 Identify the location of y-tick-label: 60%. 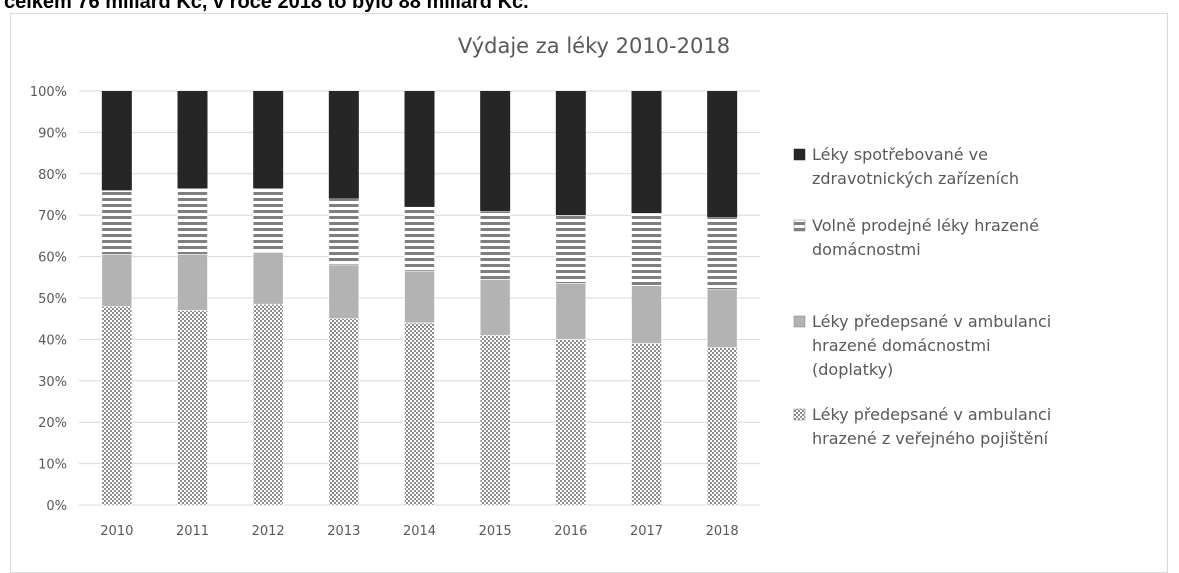
(52, 258).